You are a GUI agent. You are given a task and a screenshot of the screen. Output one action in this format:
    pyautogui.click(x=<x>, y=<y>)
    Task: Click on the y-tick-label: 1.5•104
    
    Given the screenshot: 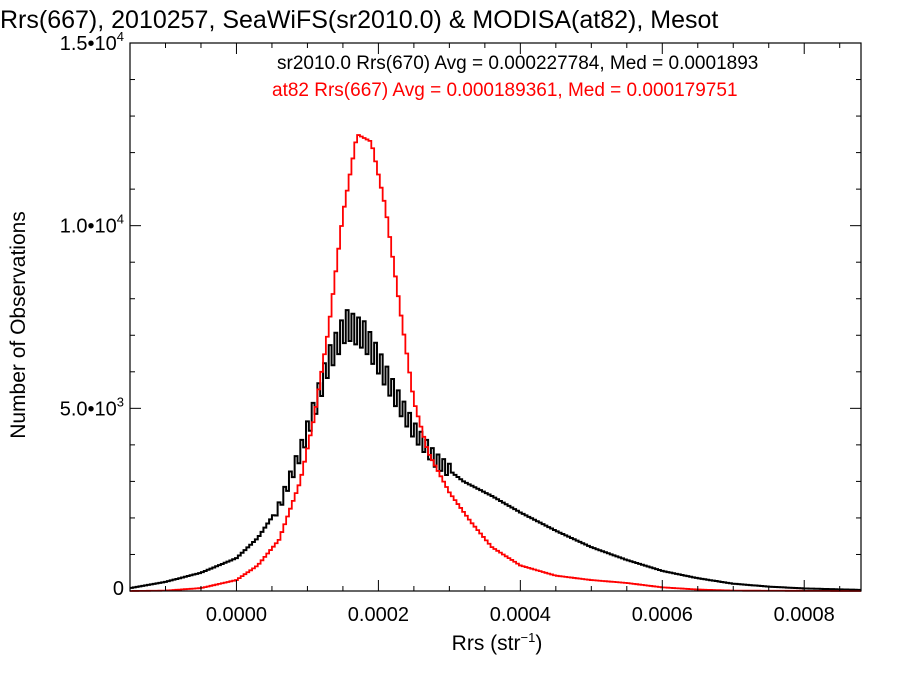 What is the action you would take?
    pyautogui.click(x=92, y=42)
    